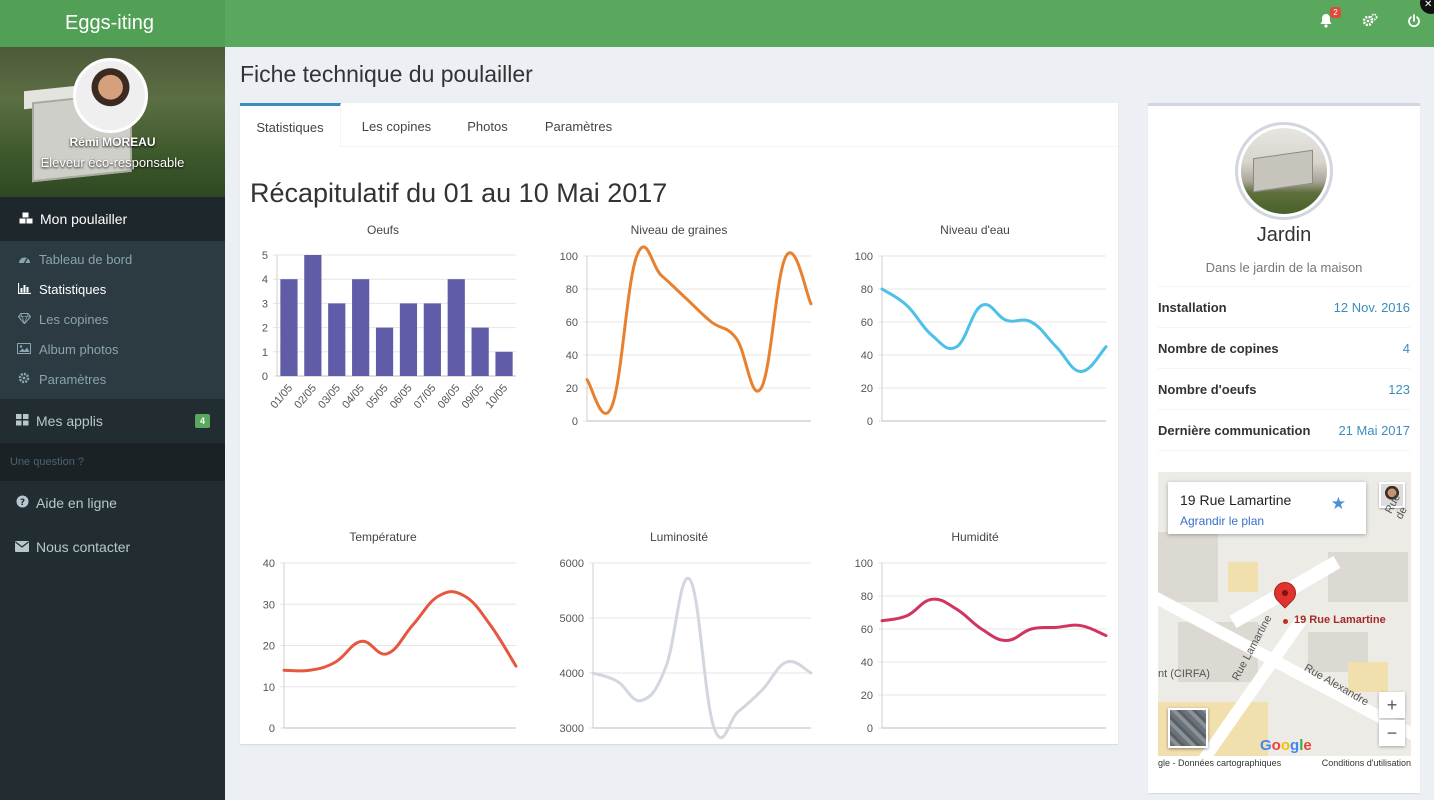 The image size is (1434, 800). What do you see at coordinates (112, 421) in the screenshot?
I see `sidebar-item-mes-applis: Mes applis 4` at bounding box center [112, 421].